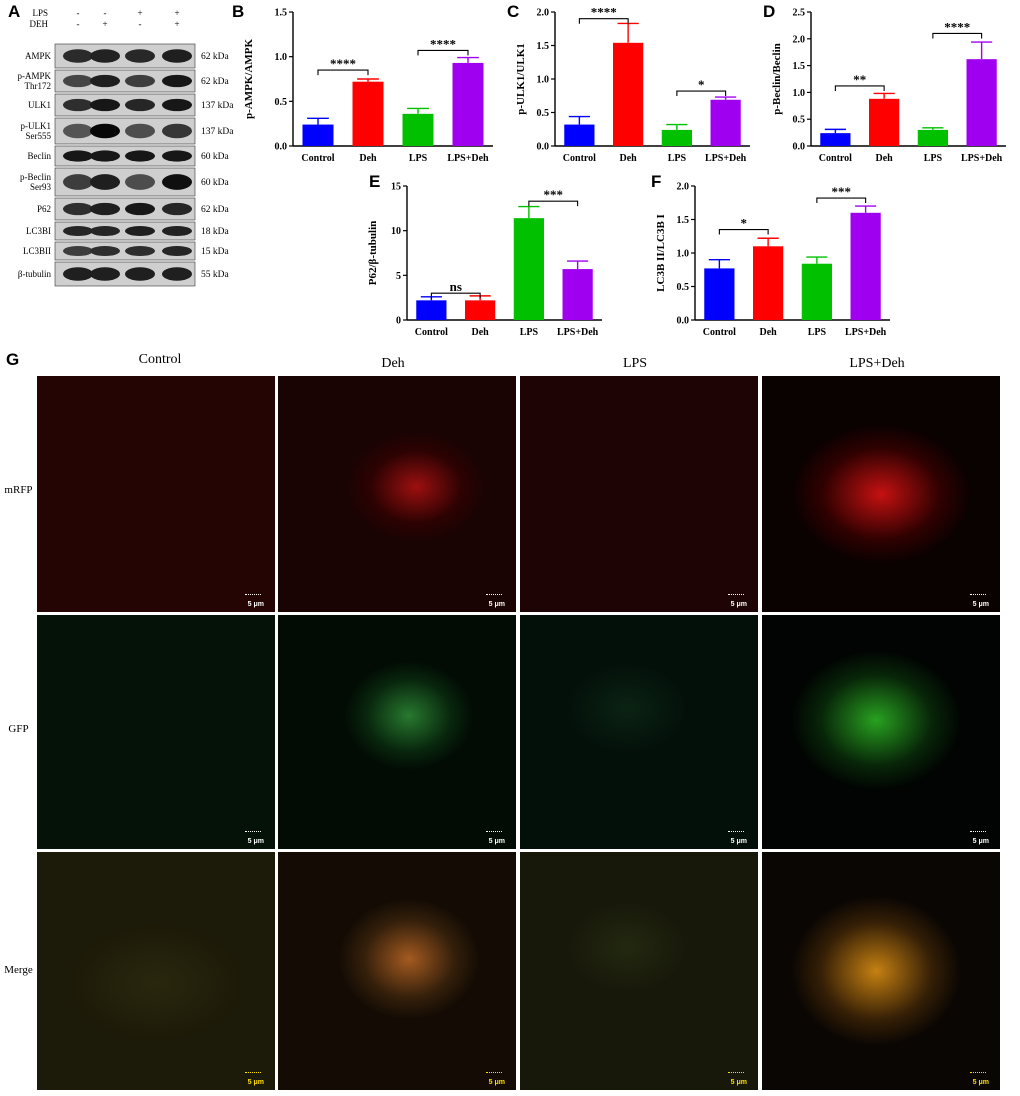 The width and height of the screenshot is (1020, 1096). Describe the element at coordinates (105, 13) in the screenshot. I see `treatment-sign: -` at that location.